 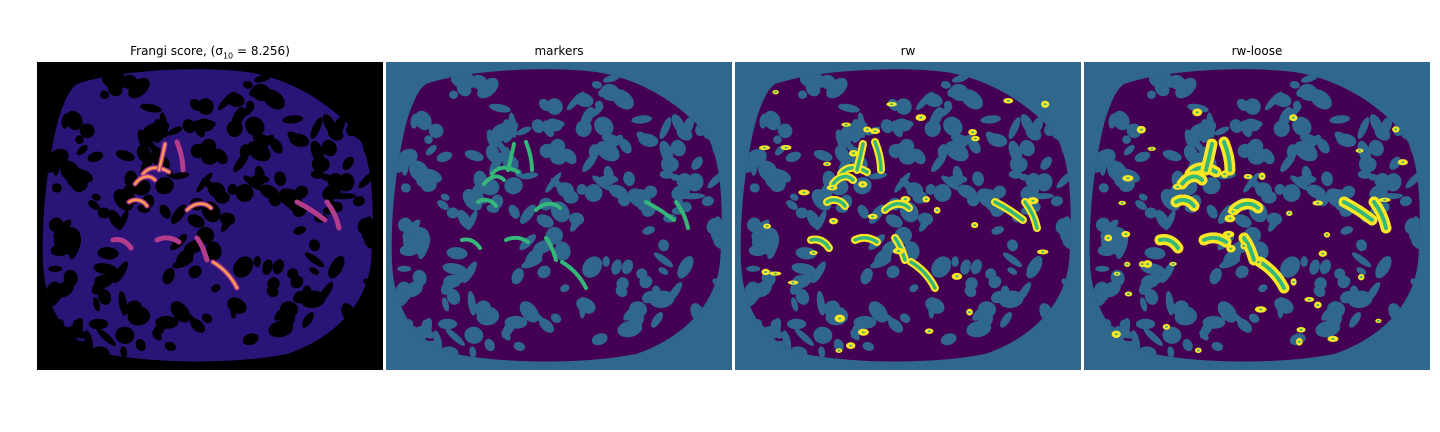 I want to click on panel-title-markers: markers, so click(x=559, y=51).